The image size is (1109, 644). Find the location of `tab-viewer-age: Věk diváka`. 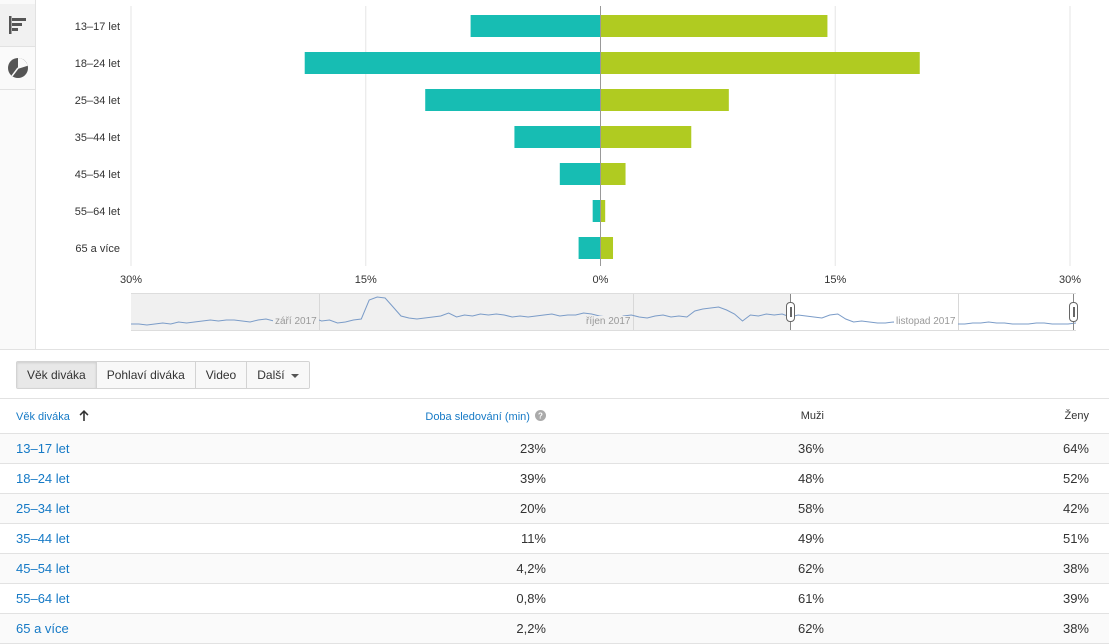

tab-viewer-age: Věk diváka is located at coordinates (57, 375).